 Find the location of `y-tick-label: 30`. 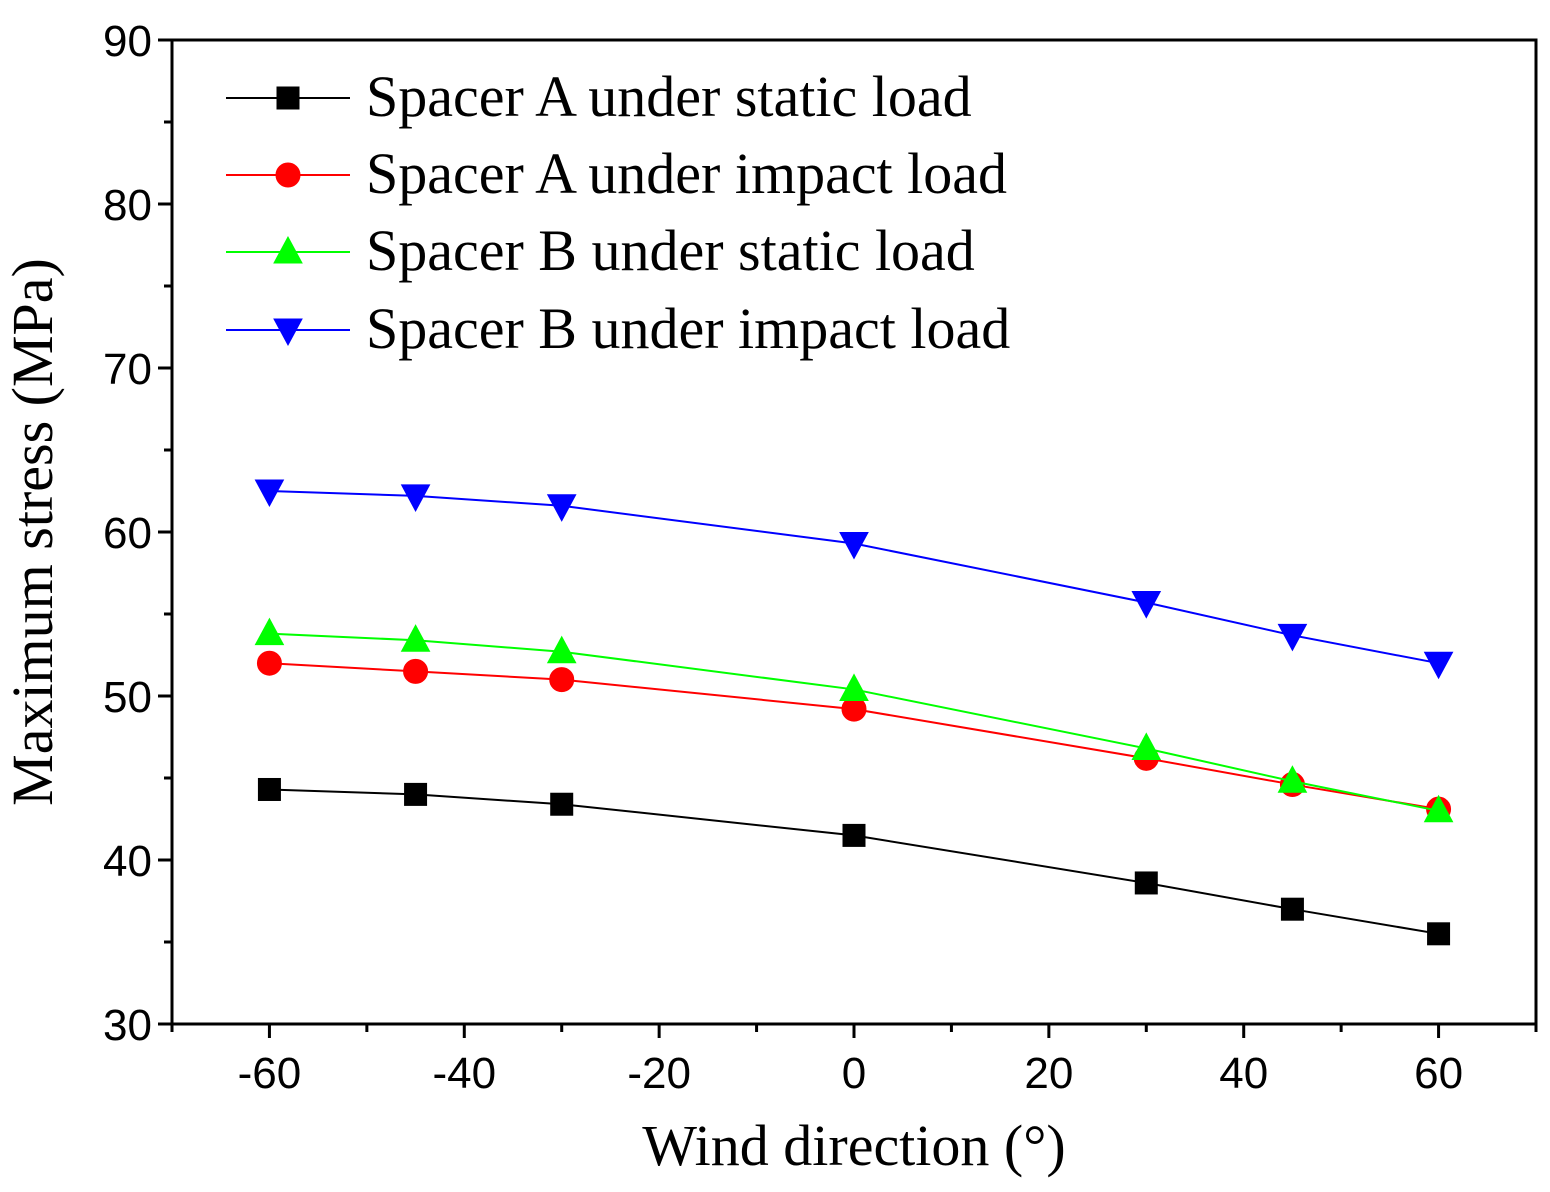

y-tick-label: 30 is located at coordinates (127, 1025).